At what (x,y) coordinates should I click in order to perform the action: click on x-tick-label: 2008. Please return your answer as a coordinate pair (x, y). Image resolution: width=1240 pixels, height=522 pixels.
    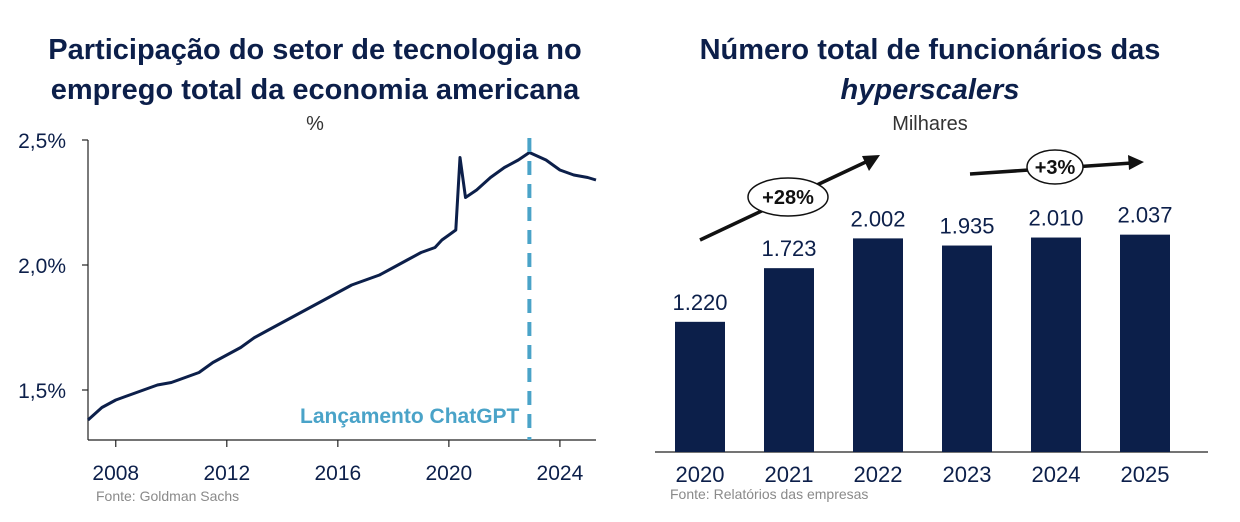
    Looking at the image, I should click on (115, 473).